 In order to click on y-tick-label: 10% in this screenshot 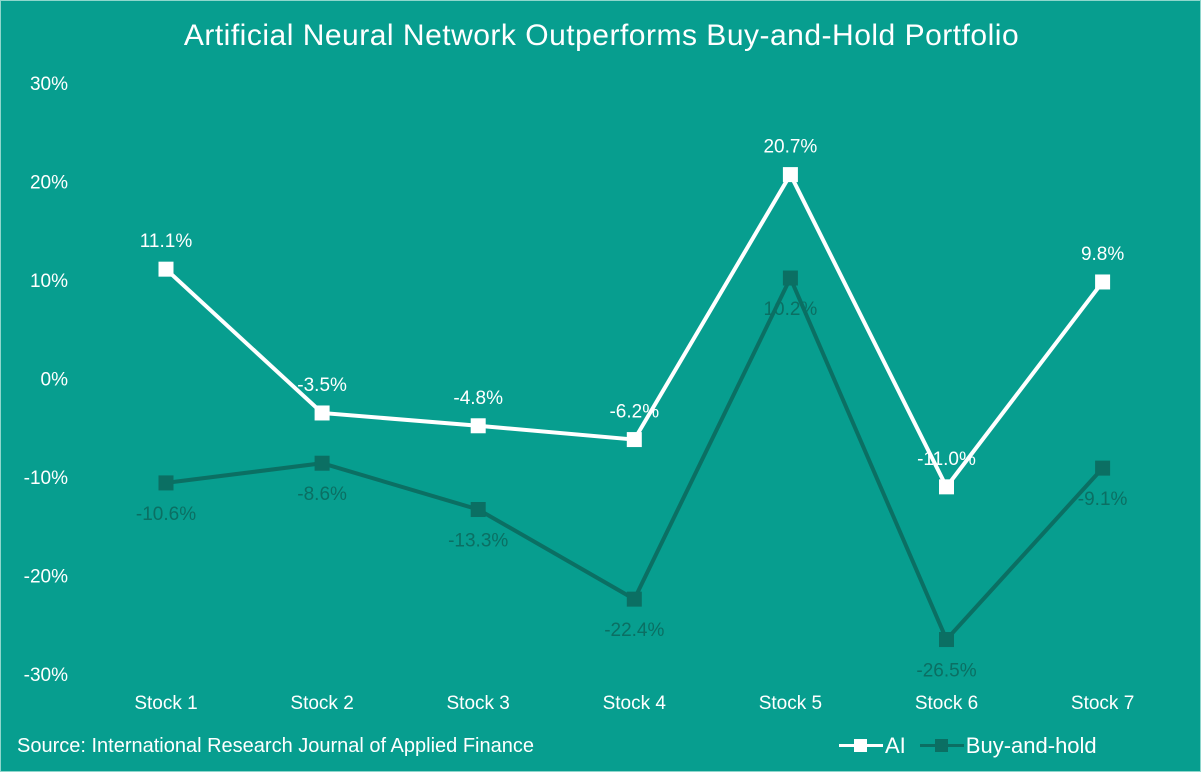, I will do `click(49, 281)`.